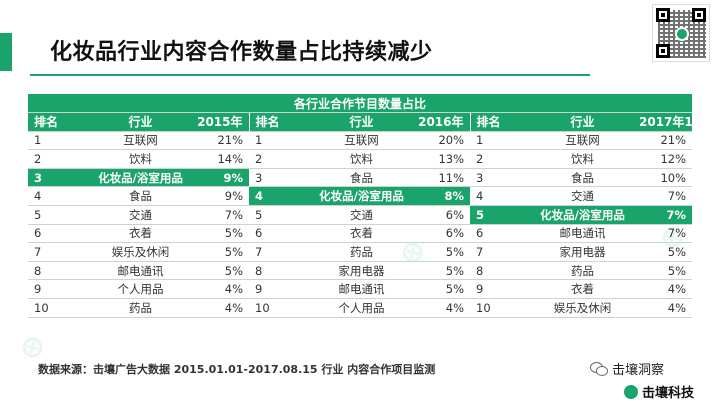  What do you see at coordinates (441, 141) in the screenshot?
I see `share-cell: 20%` at bounding box center [441, 141].